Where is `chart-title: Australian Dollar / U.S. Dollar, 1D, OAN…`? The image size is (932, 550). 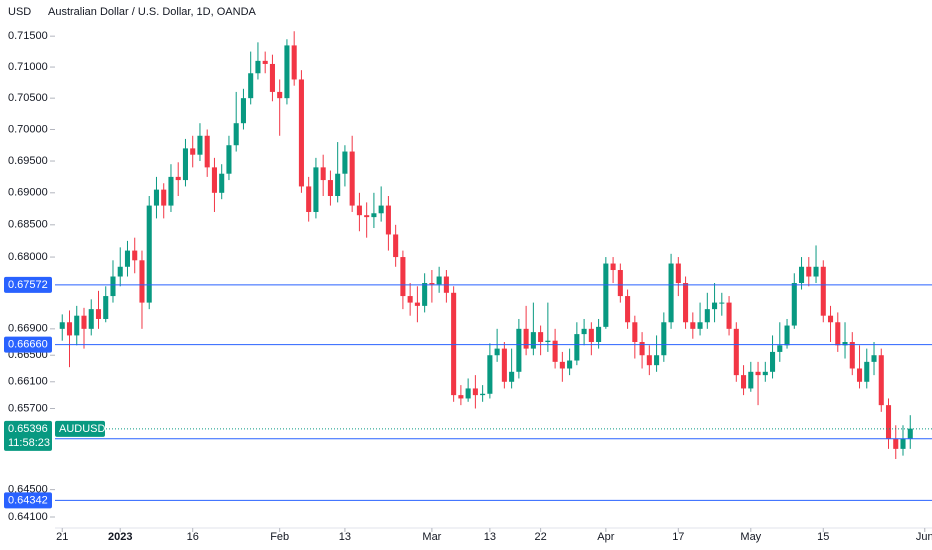 chart-title: Australian Dollar / U.S. Dollar, 1D, OAN… is located at coordinates (152, 12).